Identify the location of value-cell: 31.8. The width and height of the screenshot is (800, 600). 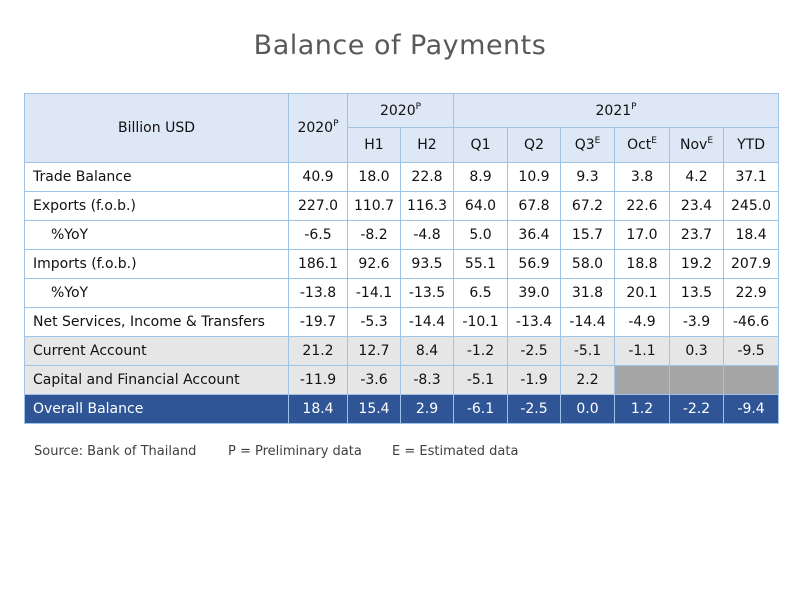
(588, 293).